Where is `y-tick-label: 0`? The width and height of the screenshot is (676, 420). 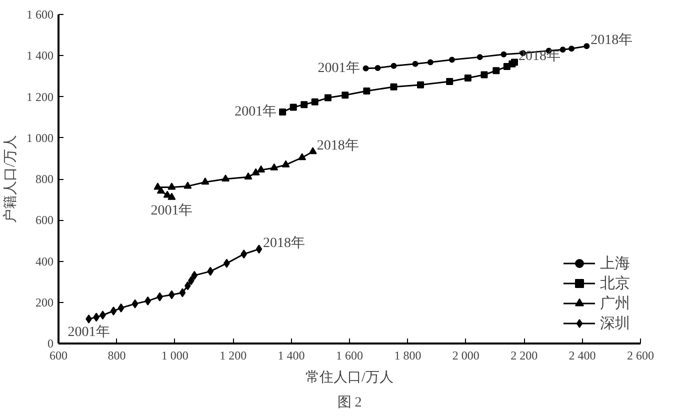
y-tick-label: 0 is located at coordinates (51, 343).